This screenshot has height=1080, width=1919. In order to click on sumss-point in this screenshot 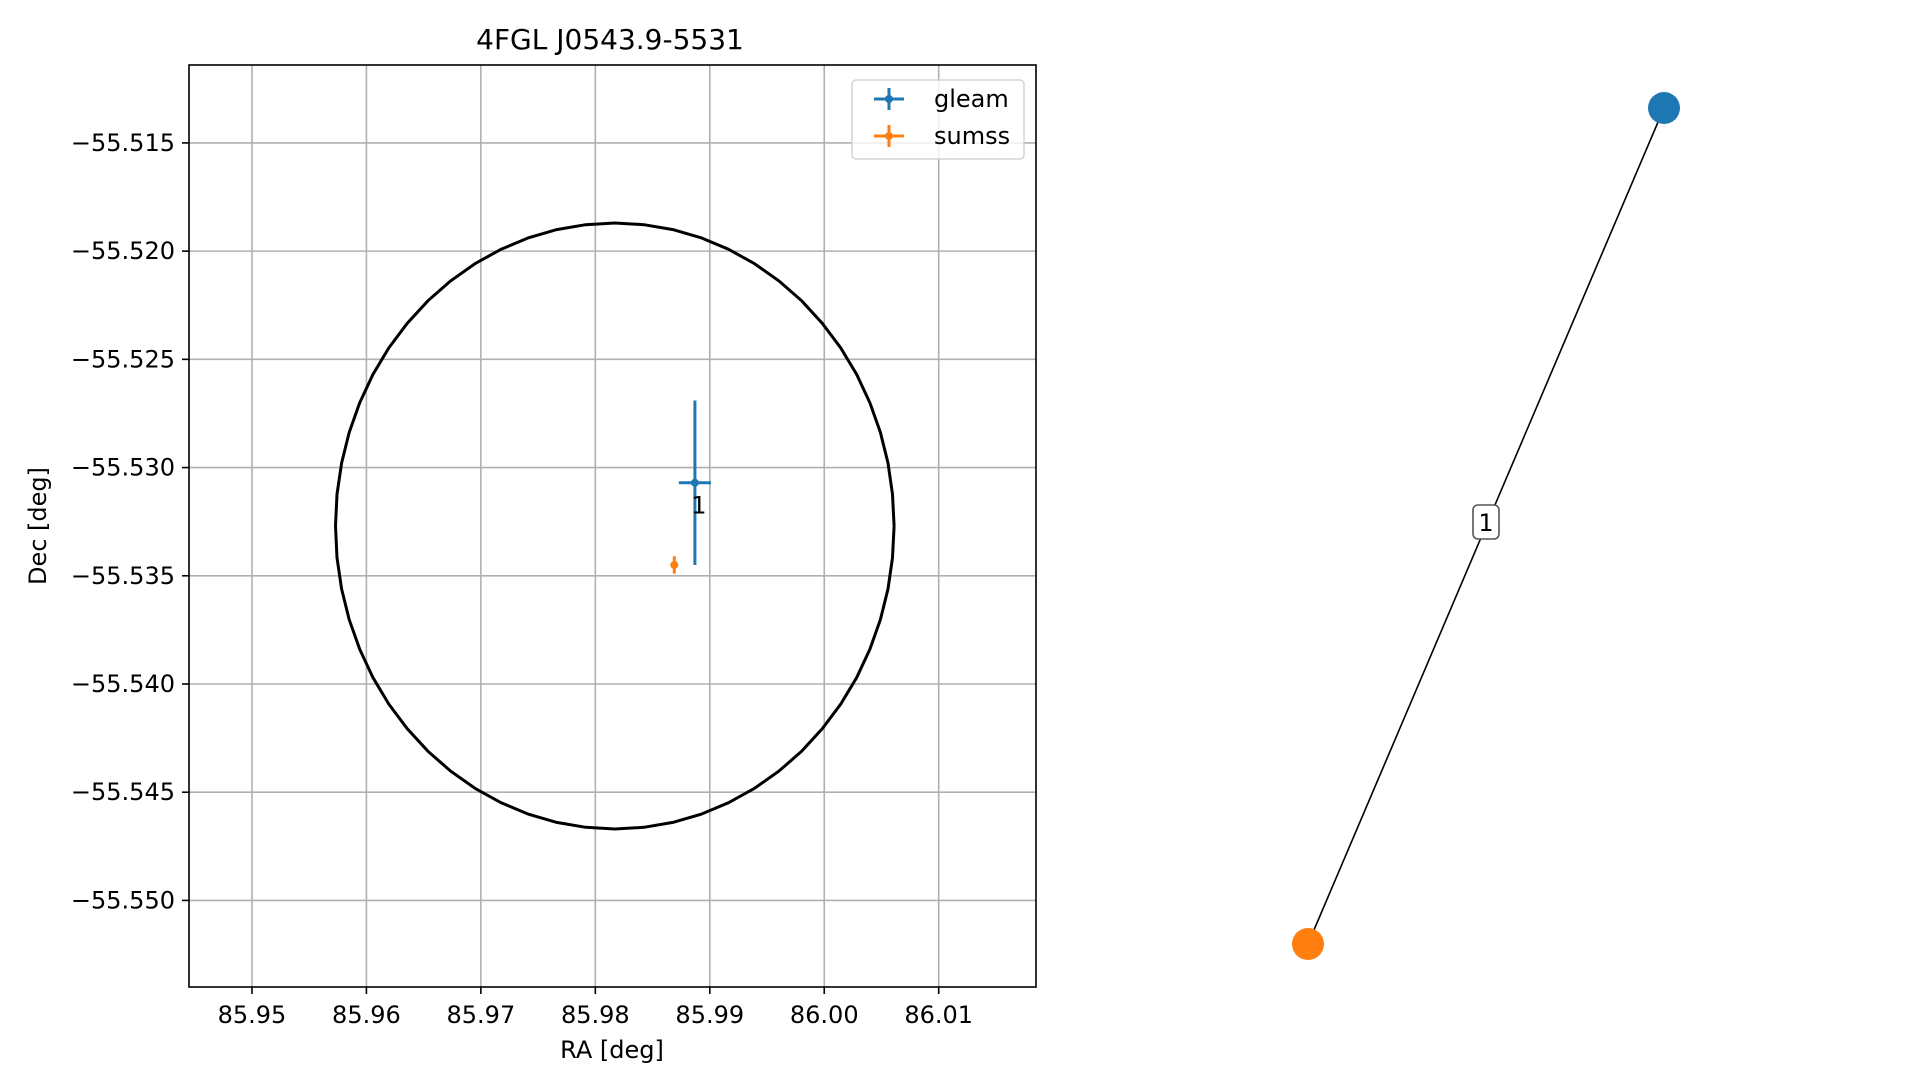, I will do `click(674, 565)`.